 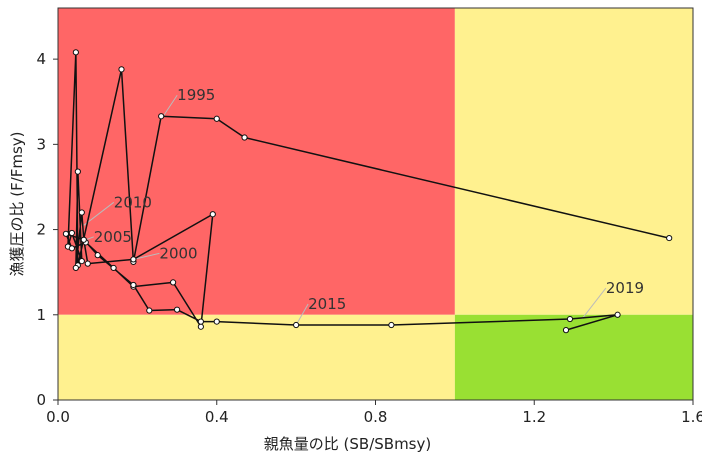 I want to click on y-axis-title: 漁獲圧の比 (F/Fmsy), so click(x=17, y=203).